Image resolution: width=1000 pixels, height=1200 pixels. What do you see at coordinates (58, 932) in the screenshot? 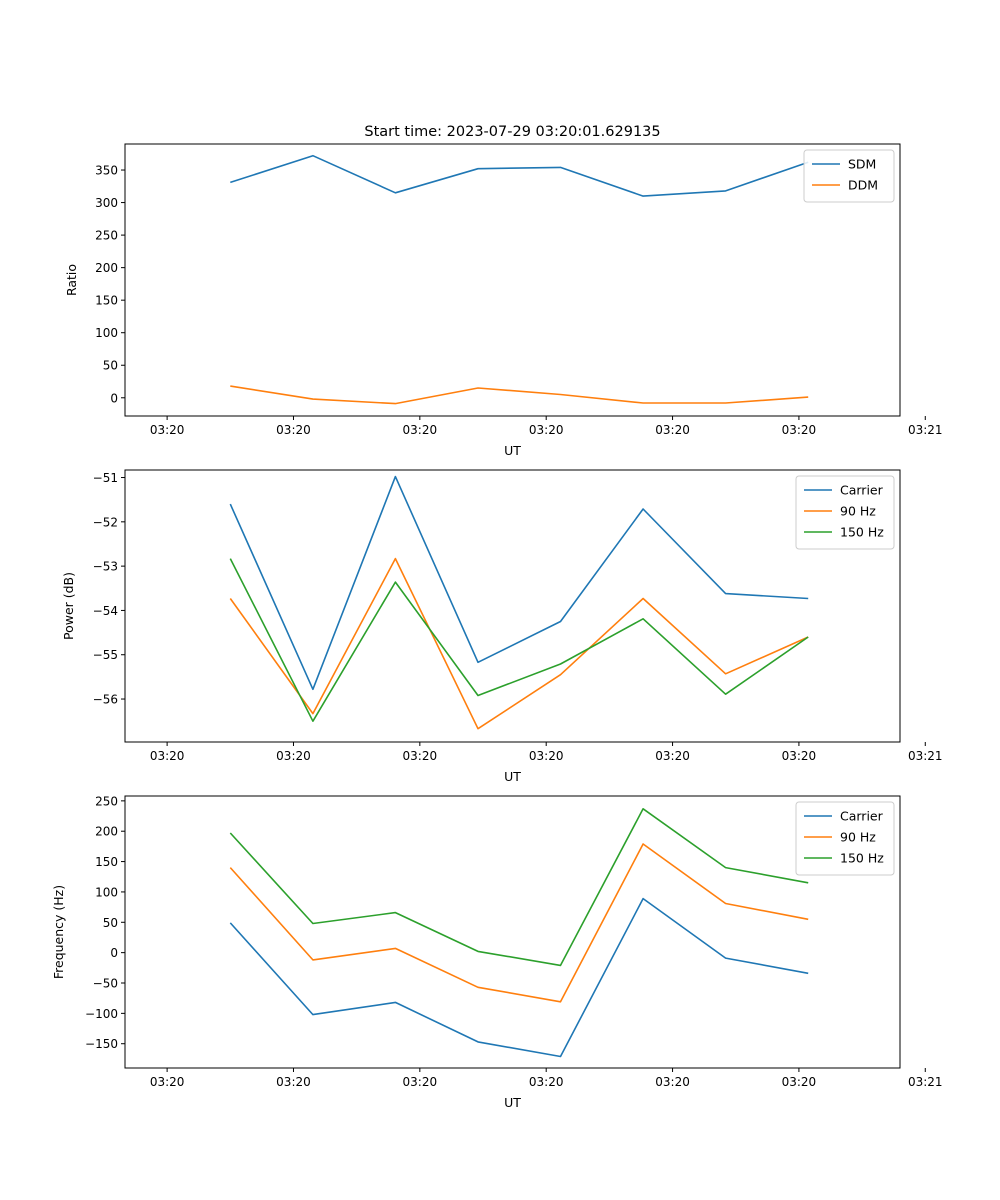
I see `y-axis-label: Frequency (Hz)` at bounding box center [58, 932].